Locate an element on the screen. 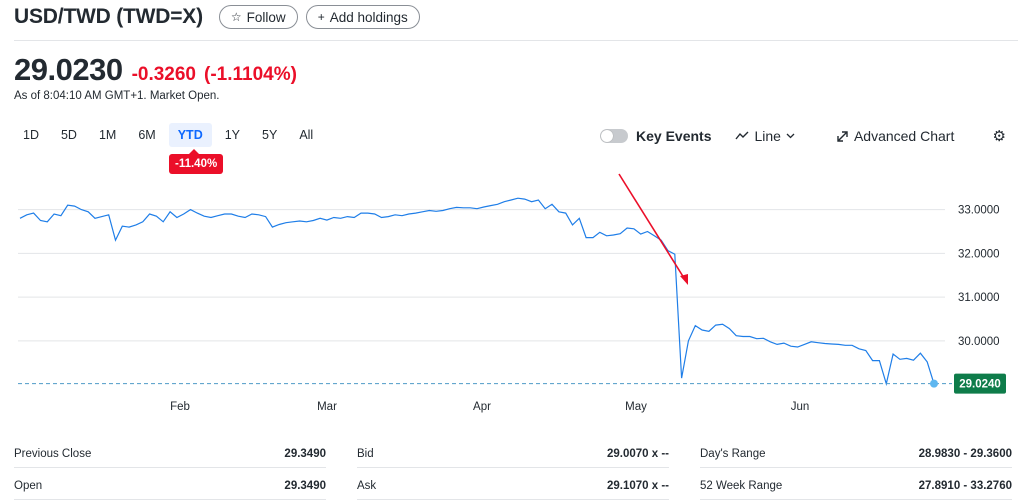 This screenshot has width=1024, height=504. stat-label: Bid is located at coordinates (365, 454).